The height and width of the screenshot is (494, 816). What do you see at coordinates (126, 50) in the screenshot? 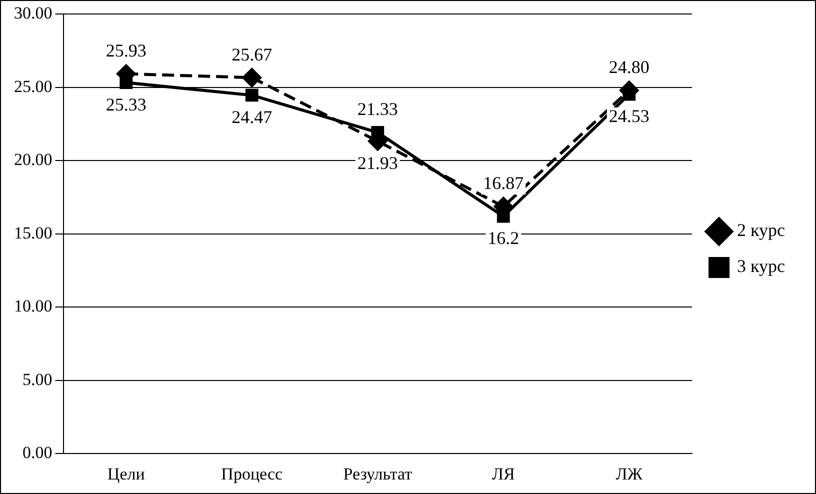
I see `data-label: 25.93` at bounding box center [126, 50].